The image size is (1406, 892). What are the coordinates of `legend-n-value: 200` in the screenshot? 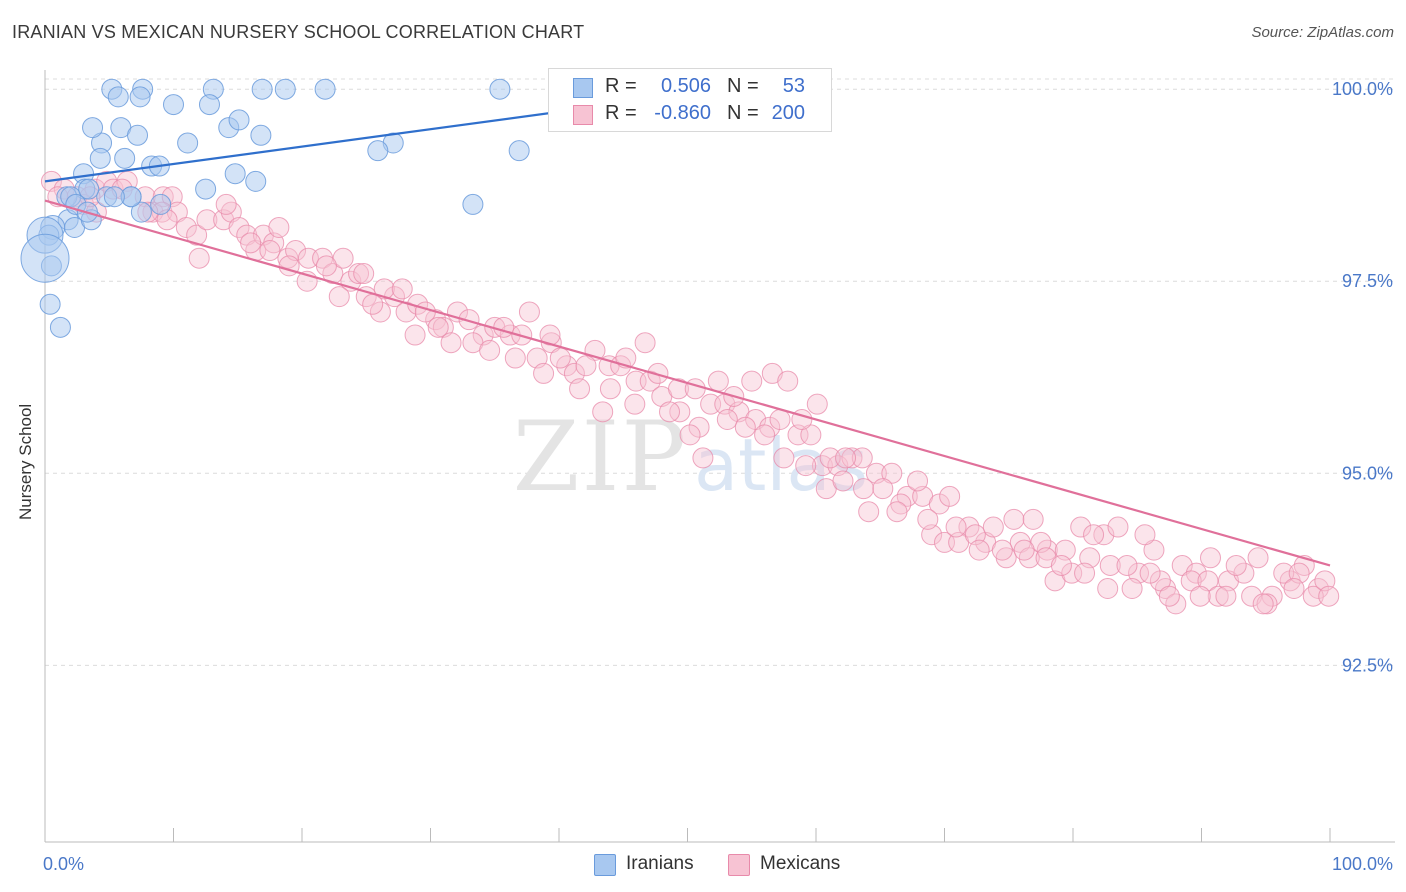 It's located at (788, 113).